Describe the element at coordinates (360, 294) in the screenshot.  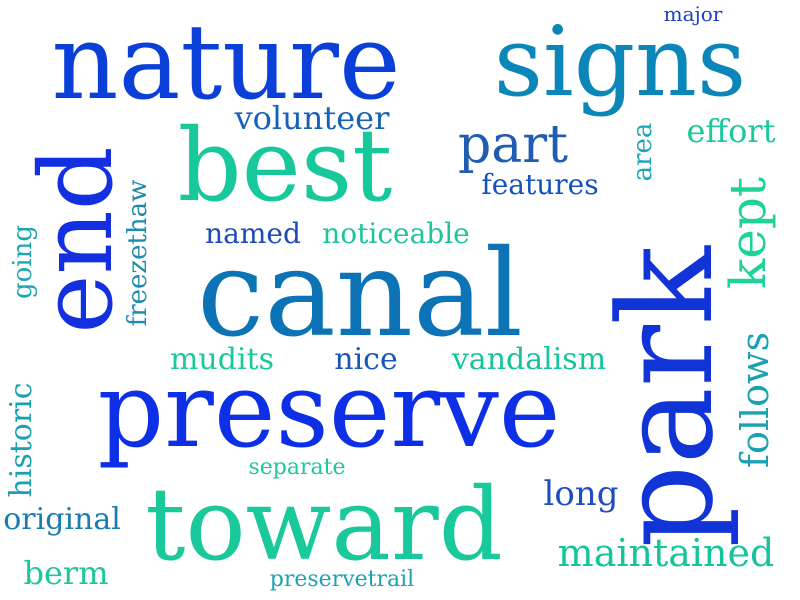
I see `word-canal: canal` at that location.